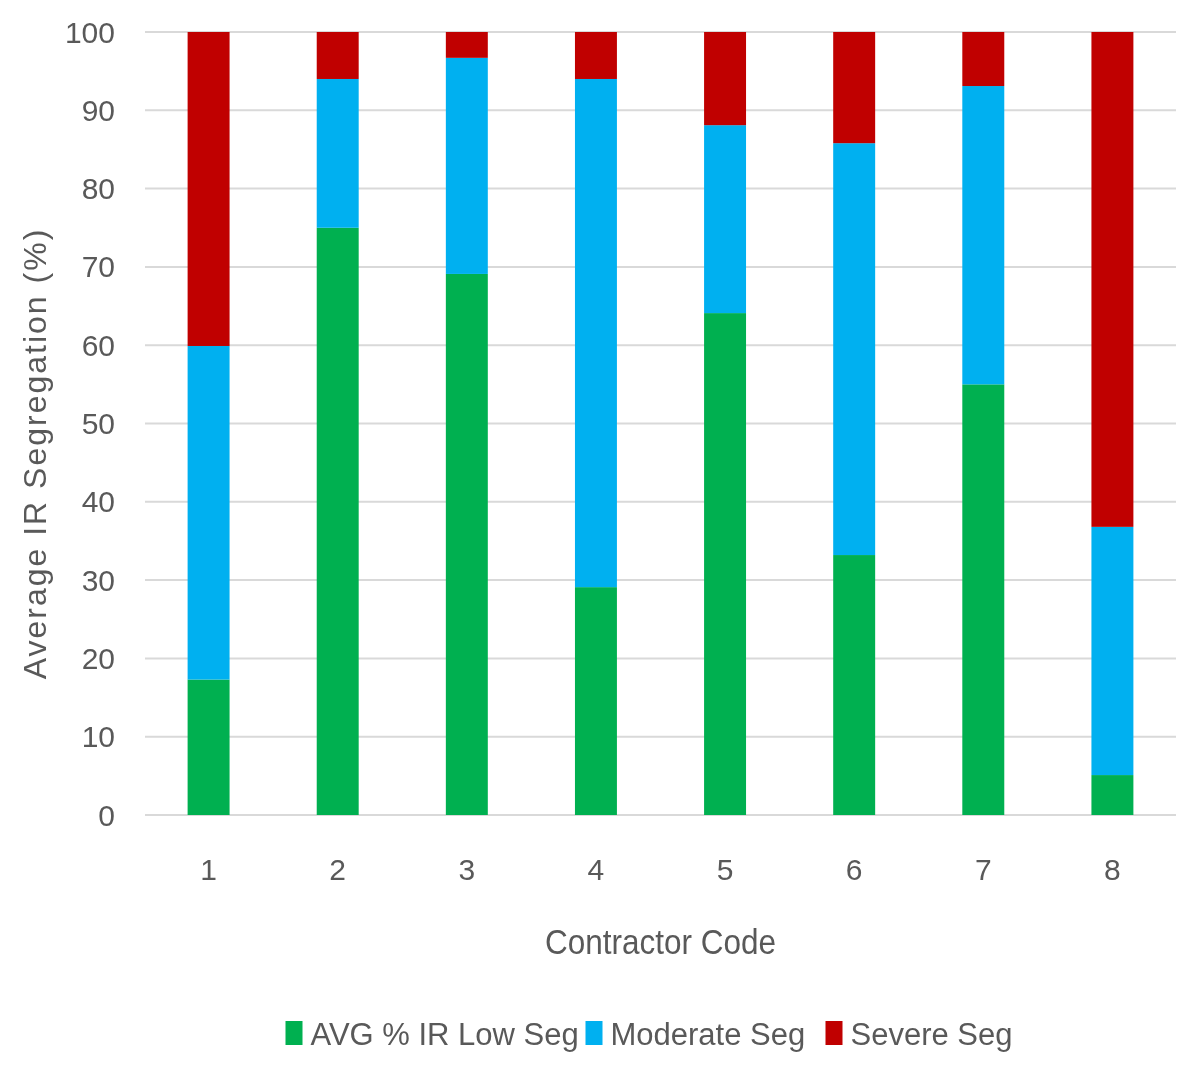  Describe the element at coordinates (208, 869) in the screenshot. I see `x-tick-label: 1` at that location.